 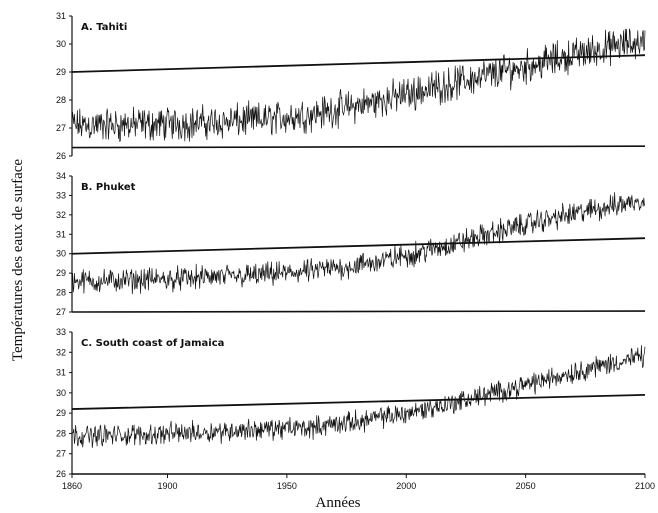 I want to click on y-axis-label: Températures des eaux de surface, so click(x=18, y=260).